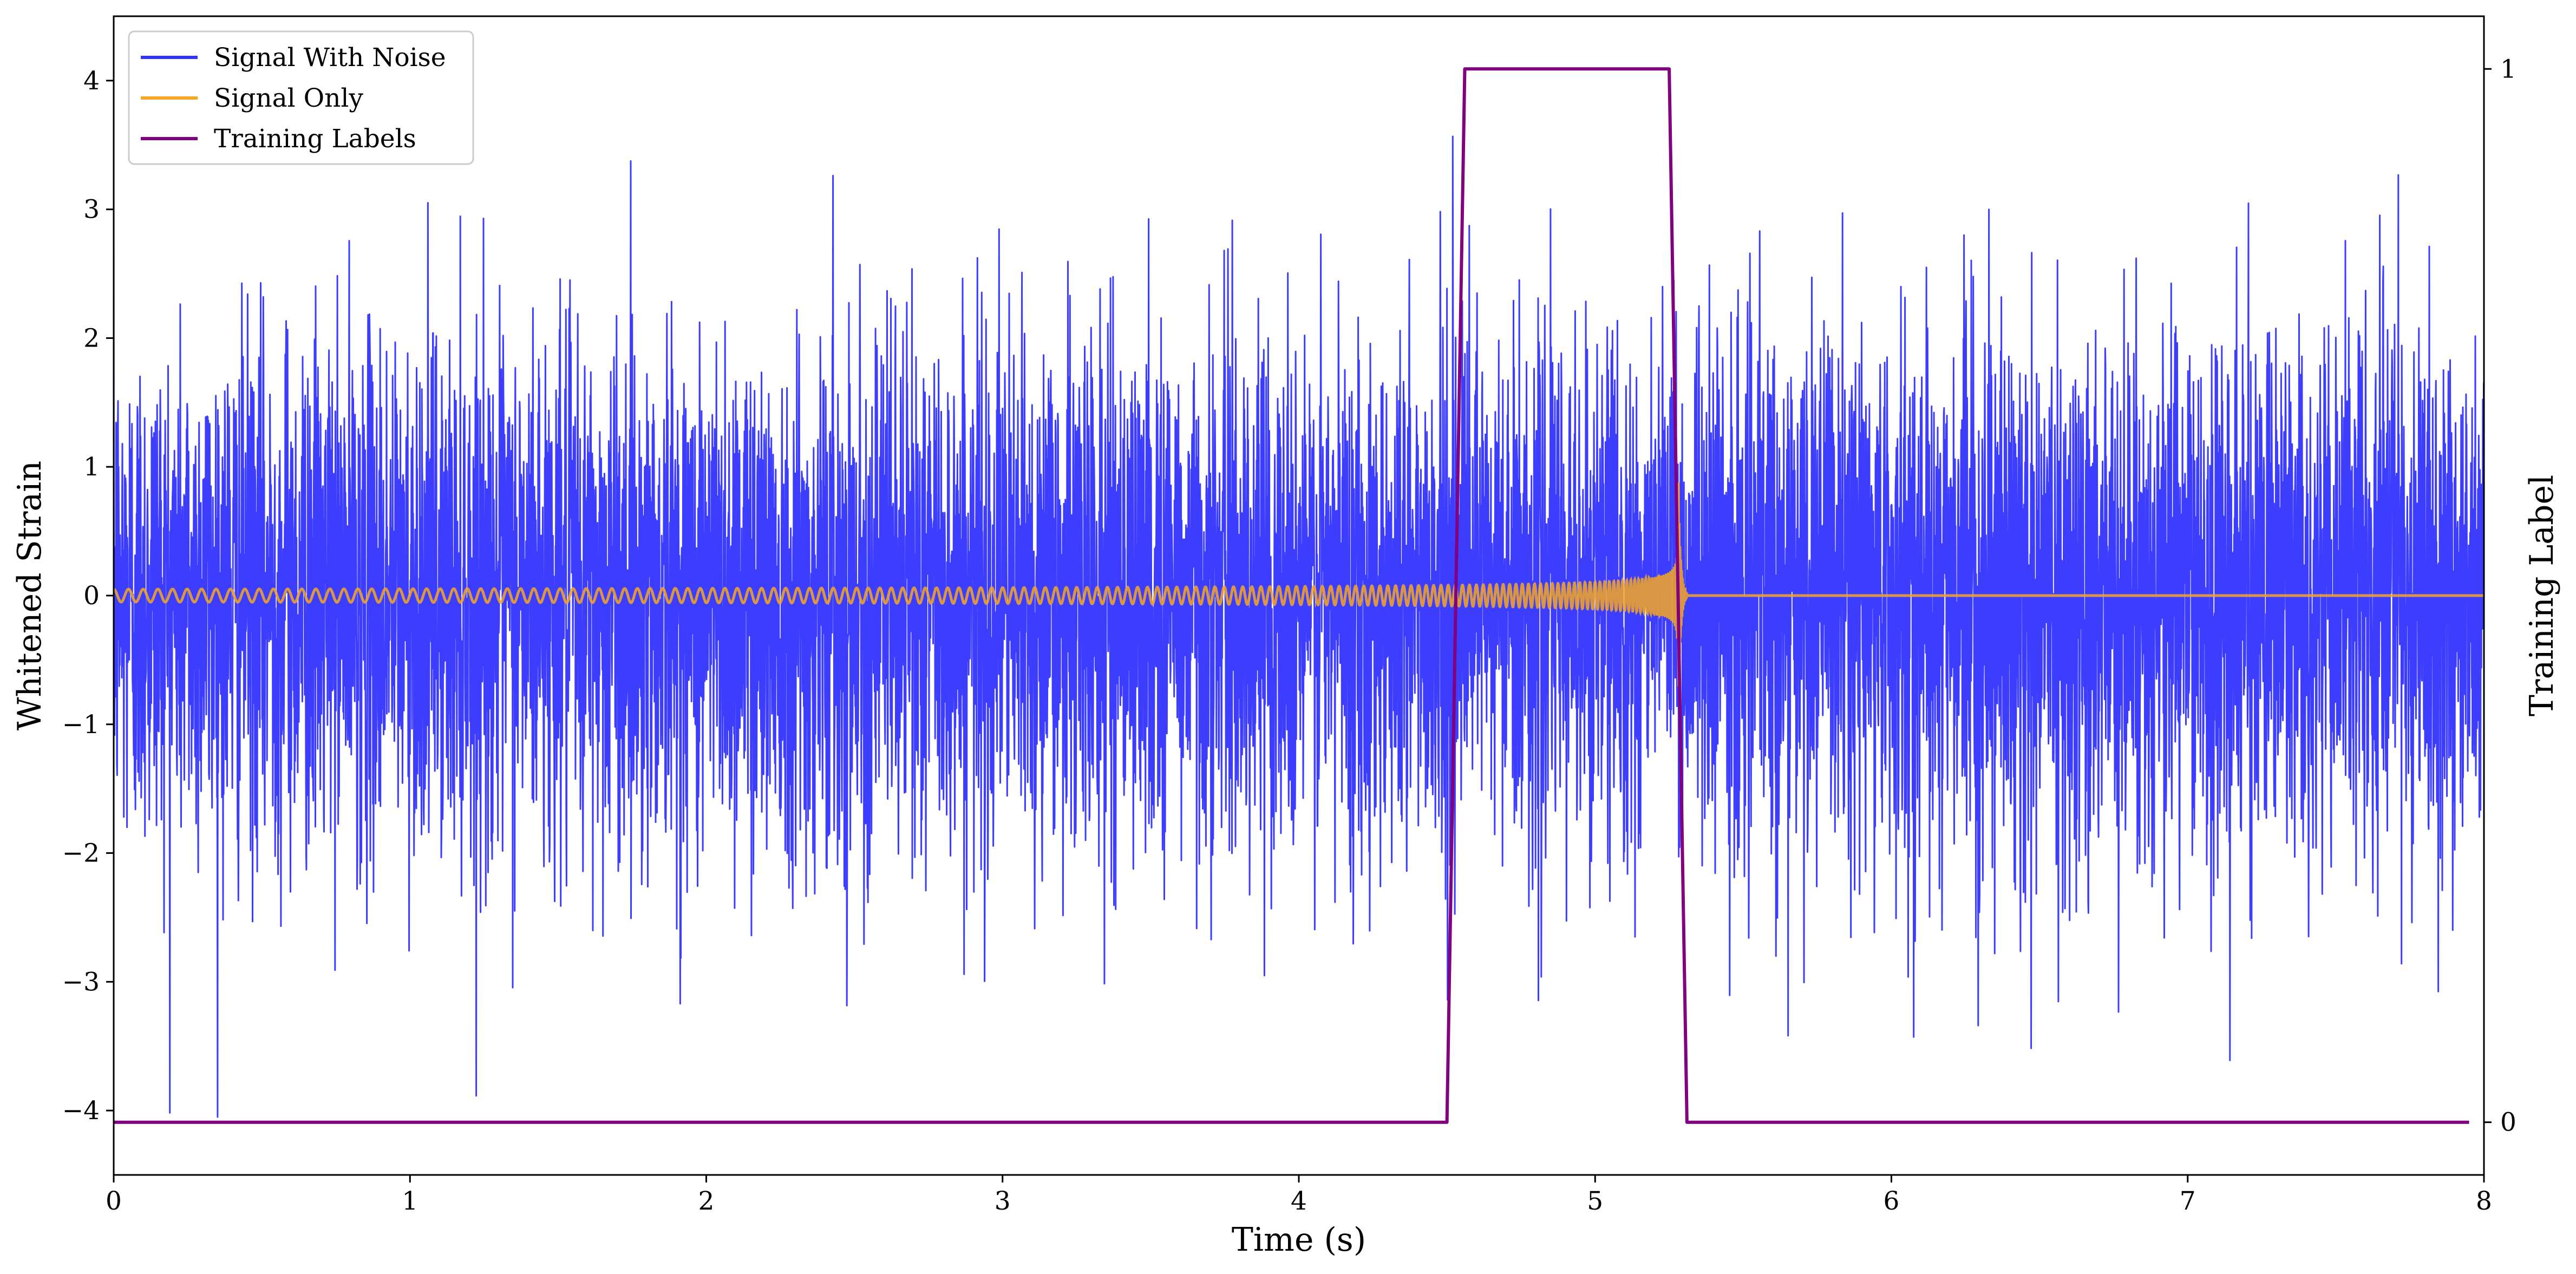  I want to click on series-signal-only, so click(1299, 584).